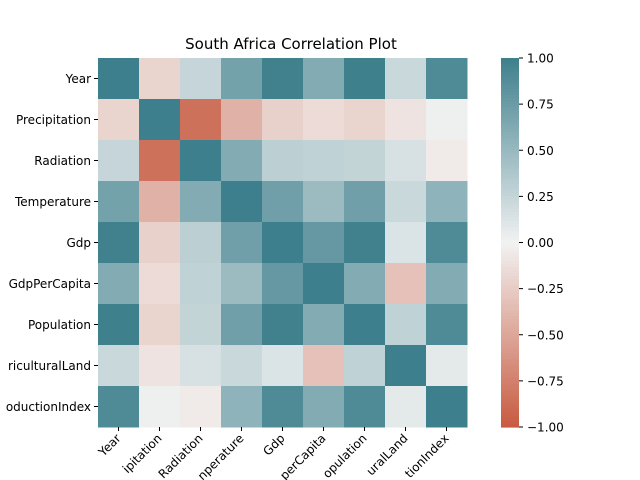  What do you see at coordinates (49, 366) in the screenshot?
I see `y-tick-label: riculturalLand` at bounding box center [49, 366].